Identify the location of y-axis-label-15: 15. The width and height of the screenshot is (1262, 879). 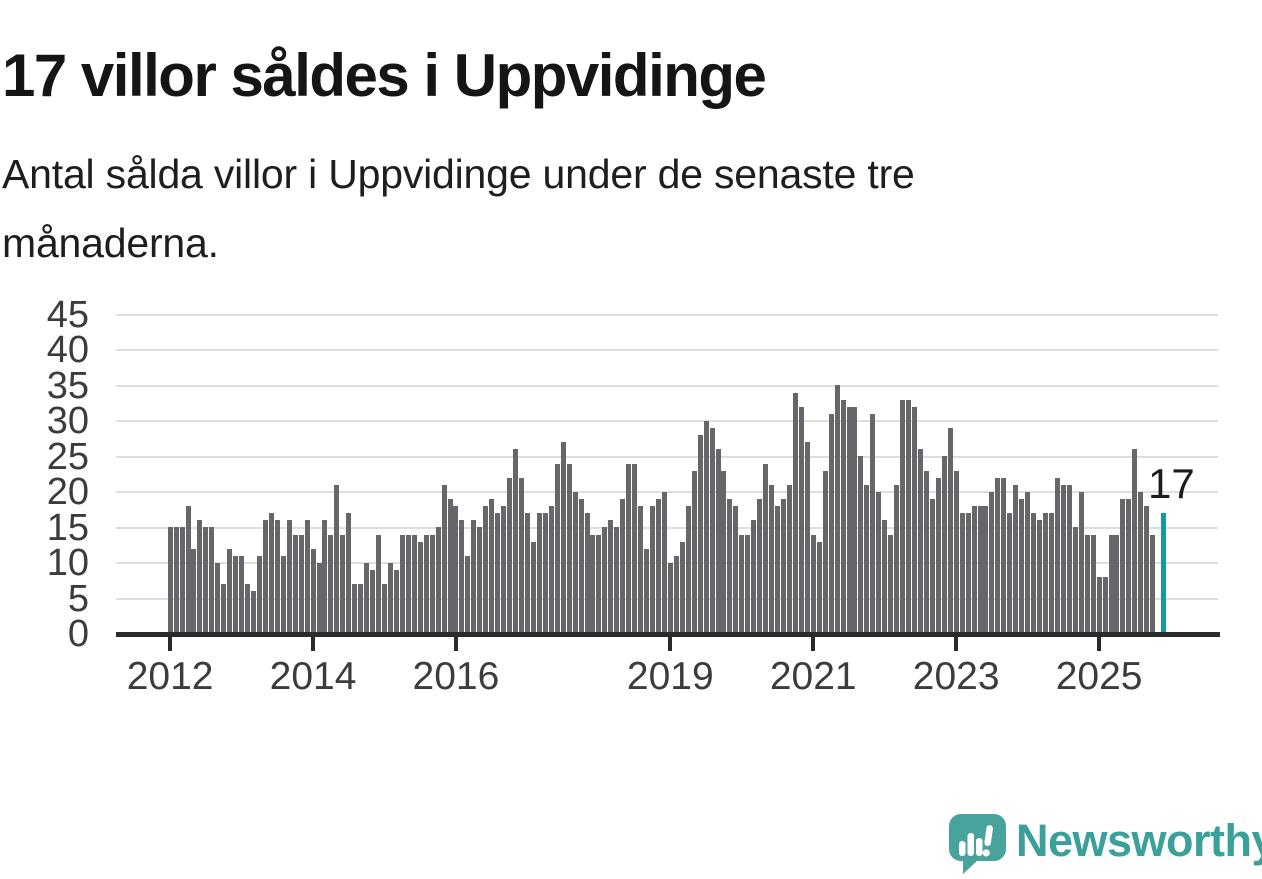
(67, 527).